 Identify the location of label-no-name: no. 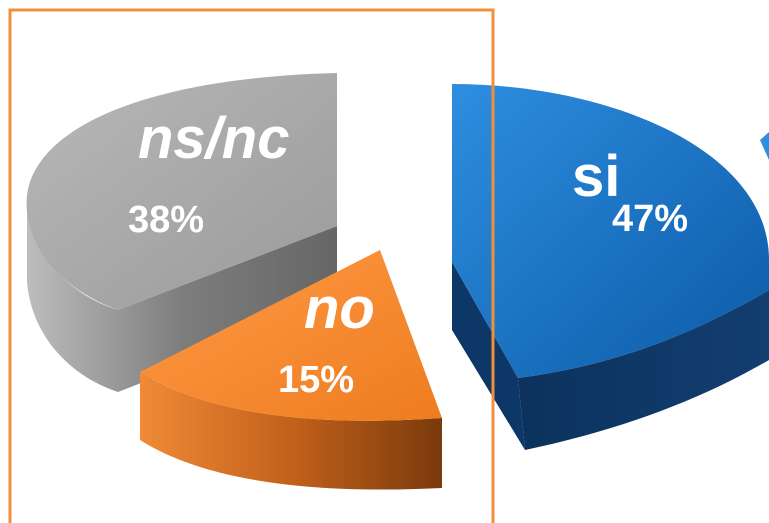
(339, 308).